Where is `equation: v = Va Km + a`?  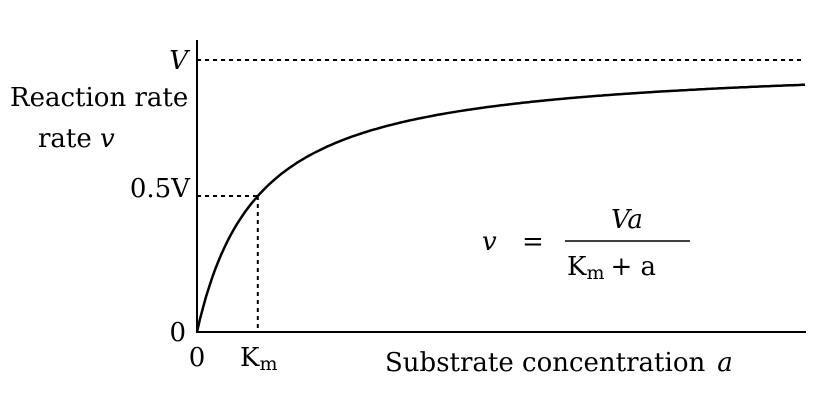 equation: v = Va Km + a is located at coordinates (586, 244).